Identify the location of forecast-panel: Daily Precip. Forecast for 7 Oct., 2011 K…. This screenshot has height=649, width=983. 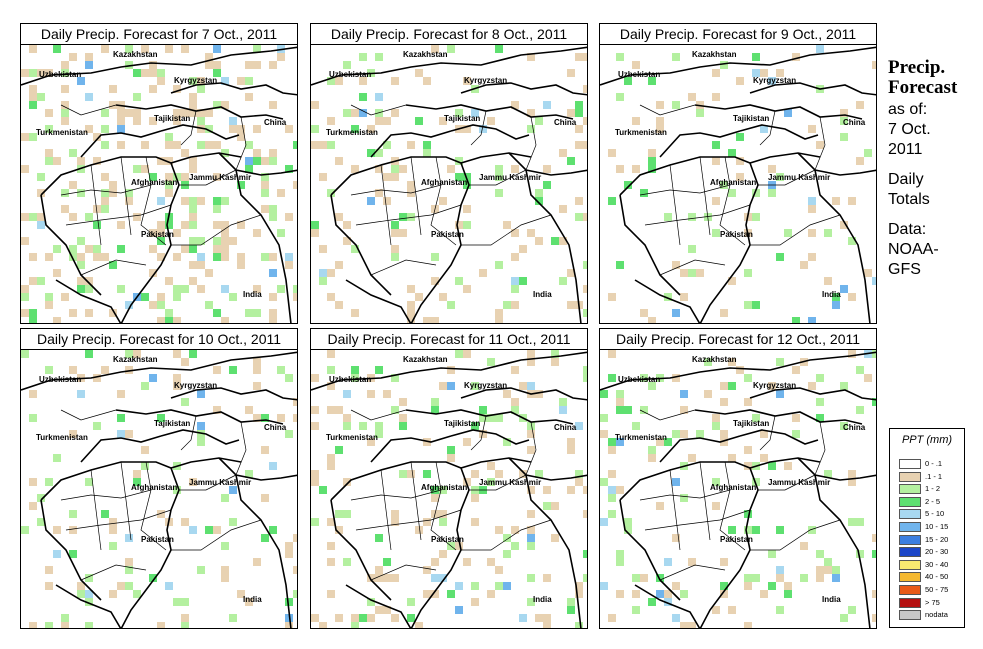
(159, 173).